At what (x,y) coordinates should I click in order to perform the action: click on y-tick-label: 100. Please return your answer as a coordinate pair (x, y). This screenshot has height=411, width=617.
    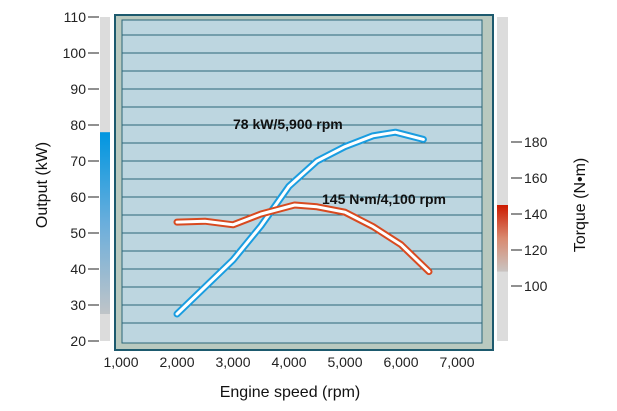
    Looking at the image, I should click on (75, 53).